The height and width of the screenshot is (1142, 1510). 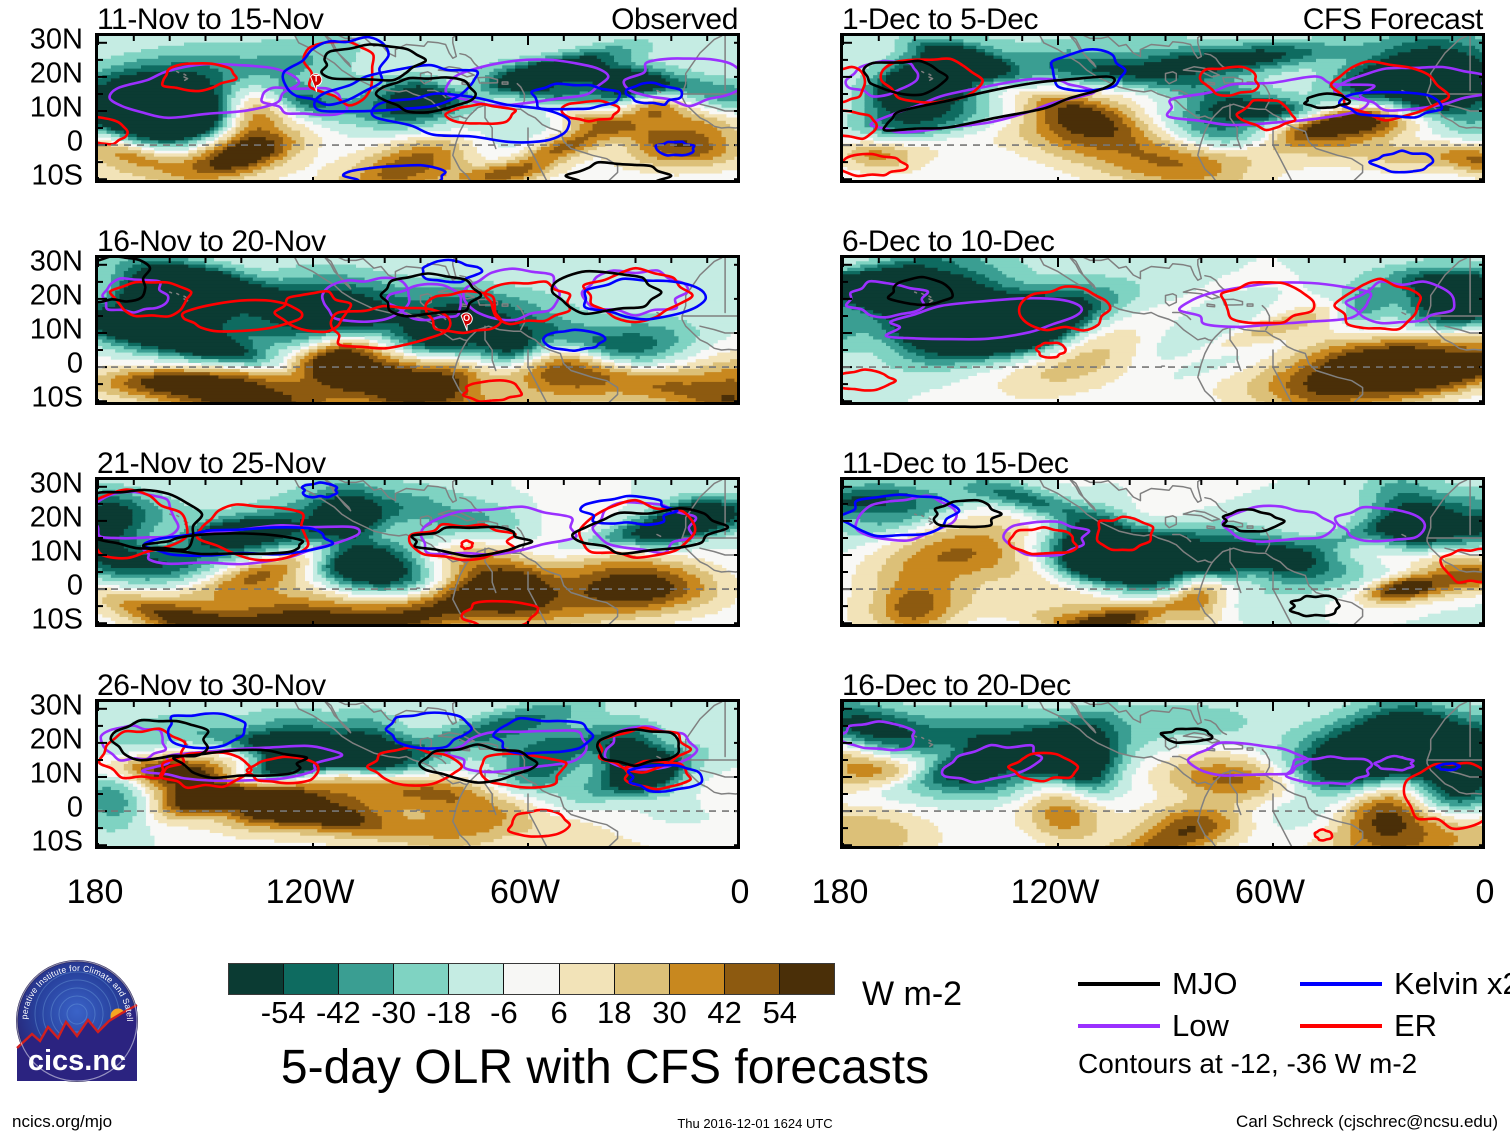 What do you see at coordinates (1294, 1006) in the screenshot?
I see `contour-legend: MJO Kelvin x2 Low ER` at bounding box center [1294, 1006].